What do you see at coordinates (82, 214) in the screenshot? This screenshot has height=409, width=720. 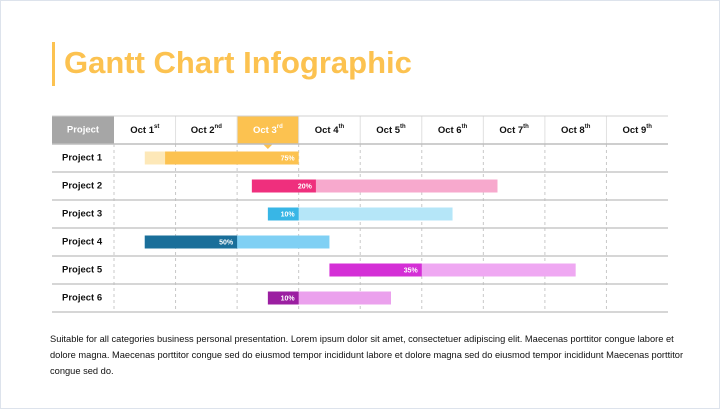 I see `project-label: Project 3` at bounding box center [82, 214].